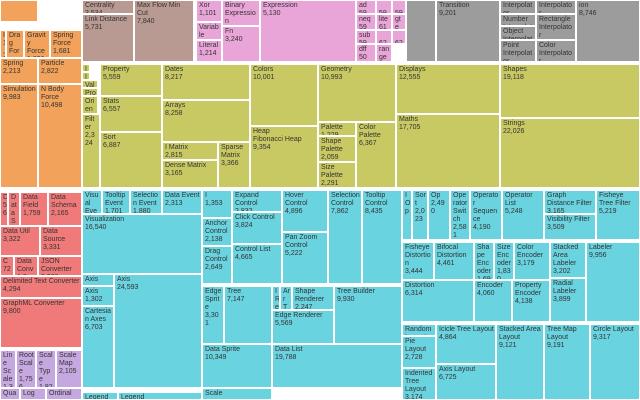 This screenshot has height=400, width=640. I want to click on treemap-cell-label: Edge Sprite 3,301, so click(213, 307).